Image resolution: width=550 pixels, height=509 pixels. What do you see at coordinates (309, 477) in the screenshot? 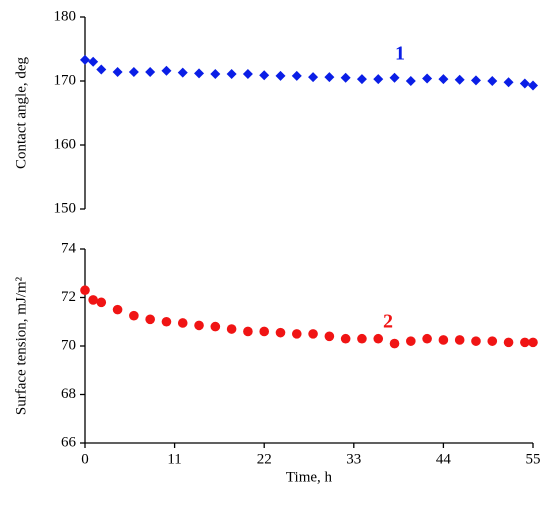
I see `x-axis-label: Time, h` at bounding box center [309, 477].